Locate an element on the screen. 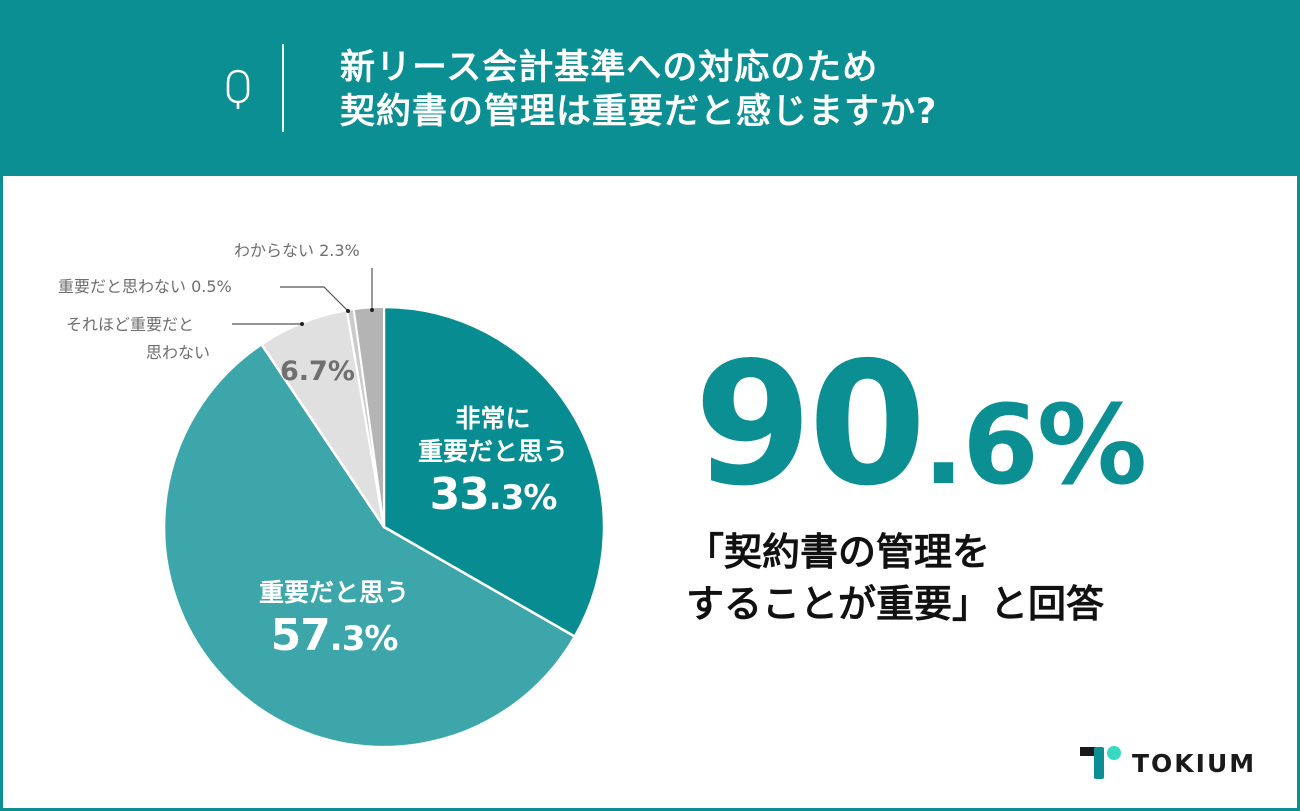 The width and height of the screenshot is (1300, 811). leader-dots is located at coordinates (337, 317).